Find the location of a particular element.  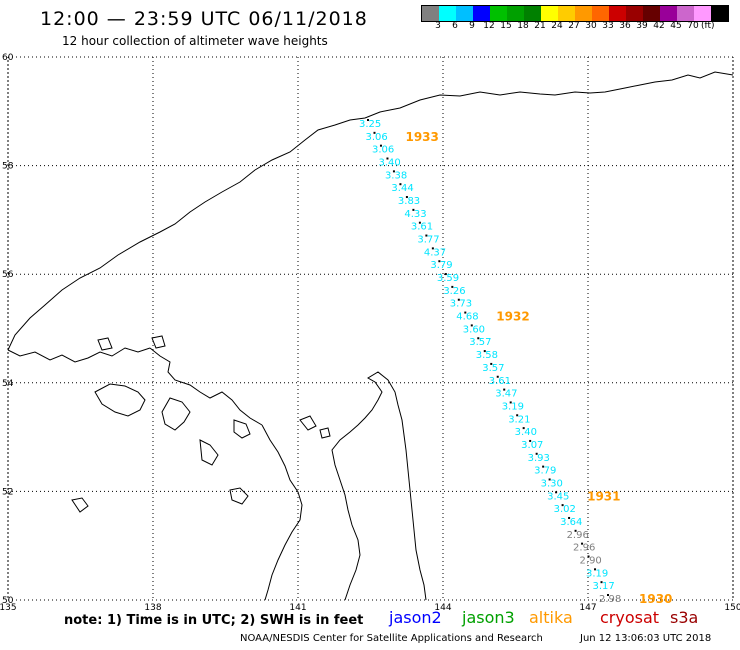

lon-tick-label: 144 is located at coordinates (442, 608).